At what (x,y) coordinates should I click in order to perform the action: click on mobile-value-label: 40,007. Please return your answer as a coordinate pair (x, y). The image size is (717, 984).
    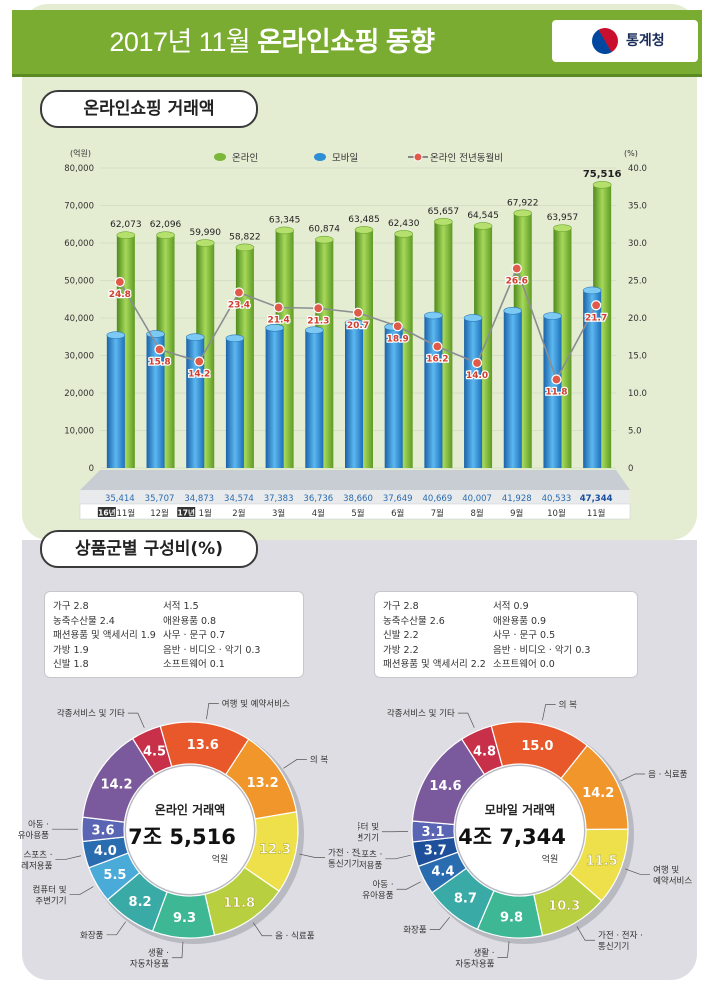
    Looking at the image, I should click on (477, 499).